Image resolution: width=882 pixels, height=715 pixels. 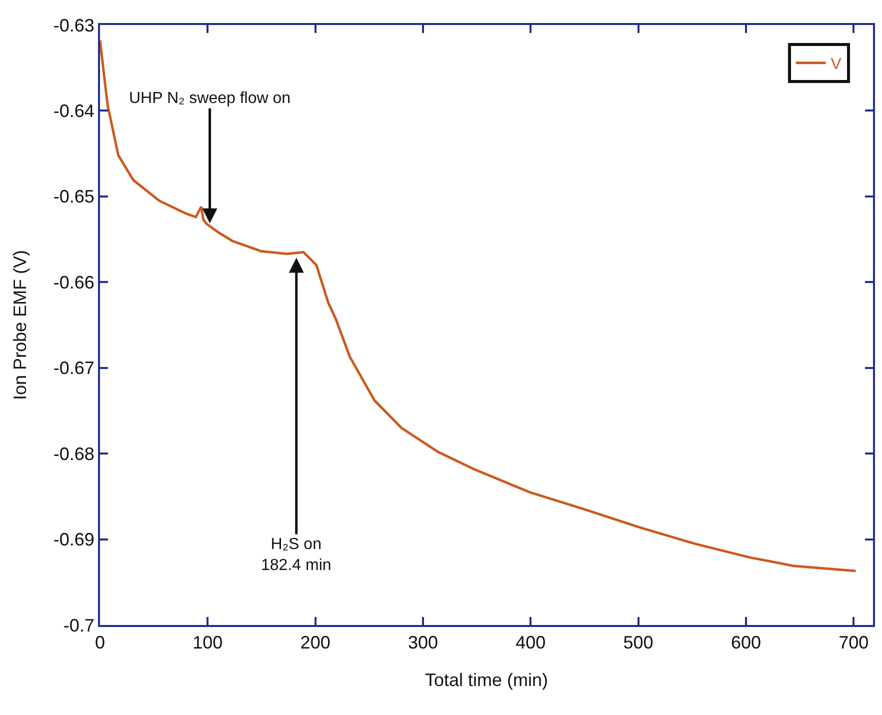 What do you see at coordinates (486, 680) in the screenshot?
I see `x-axis-title: Total time (min)` at bounding box center [486, 680].